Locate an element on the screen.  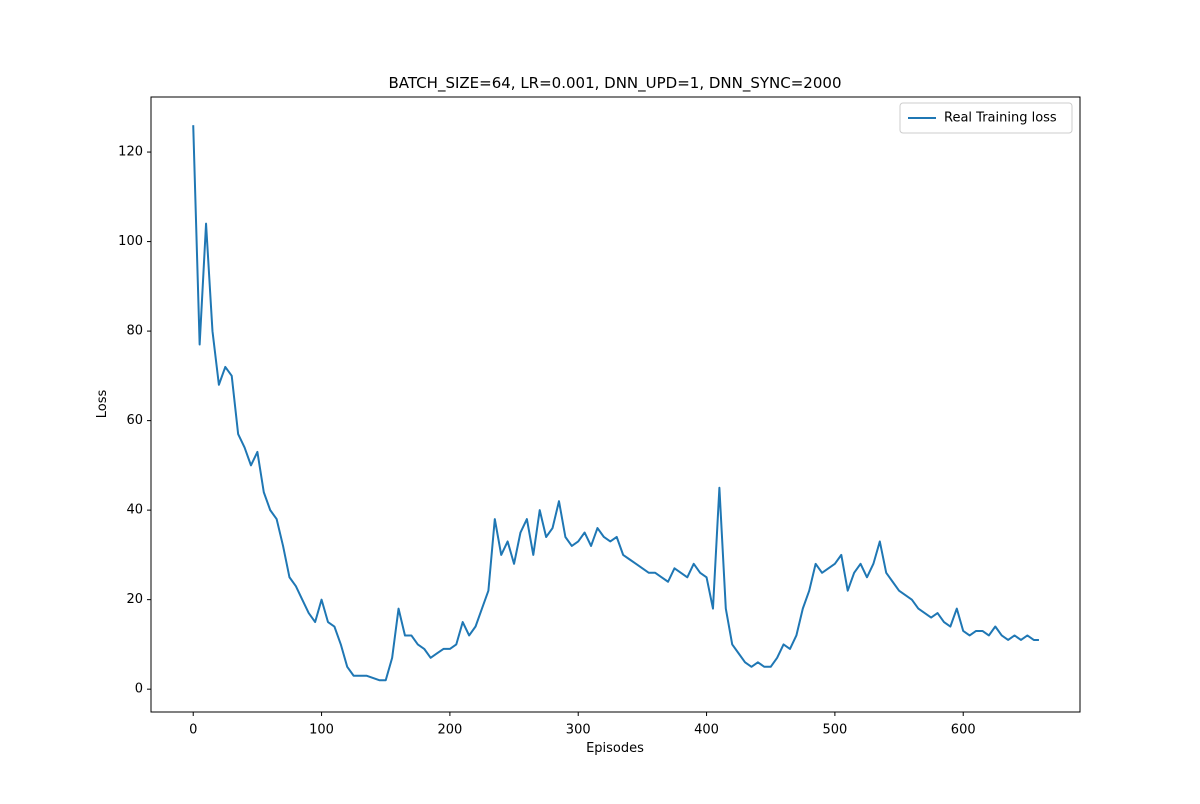
y-tick-label: 120 is located at coordinates (130, 152).